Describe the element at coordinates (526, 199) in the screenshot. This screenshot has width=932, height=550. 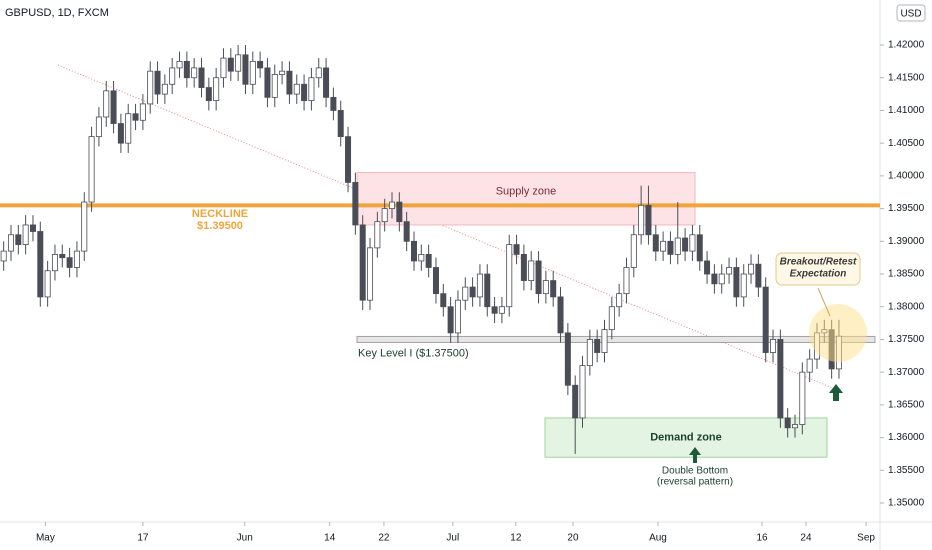
I see `zone` at that location.